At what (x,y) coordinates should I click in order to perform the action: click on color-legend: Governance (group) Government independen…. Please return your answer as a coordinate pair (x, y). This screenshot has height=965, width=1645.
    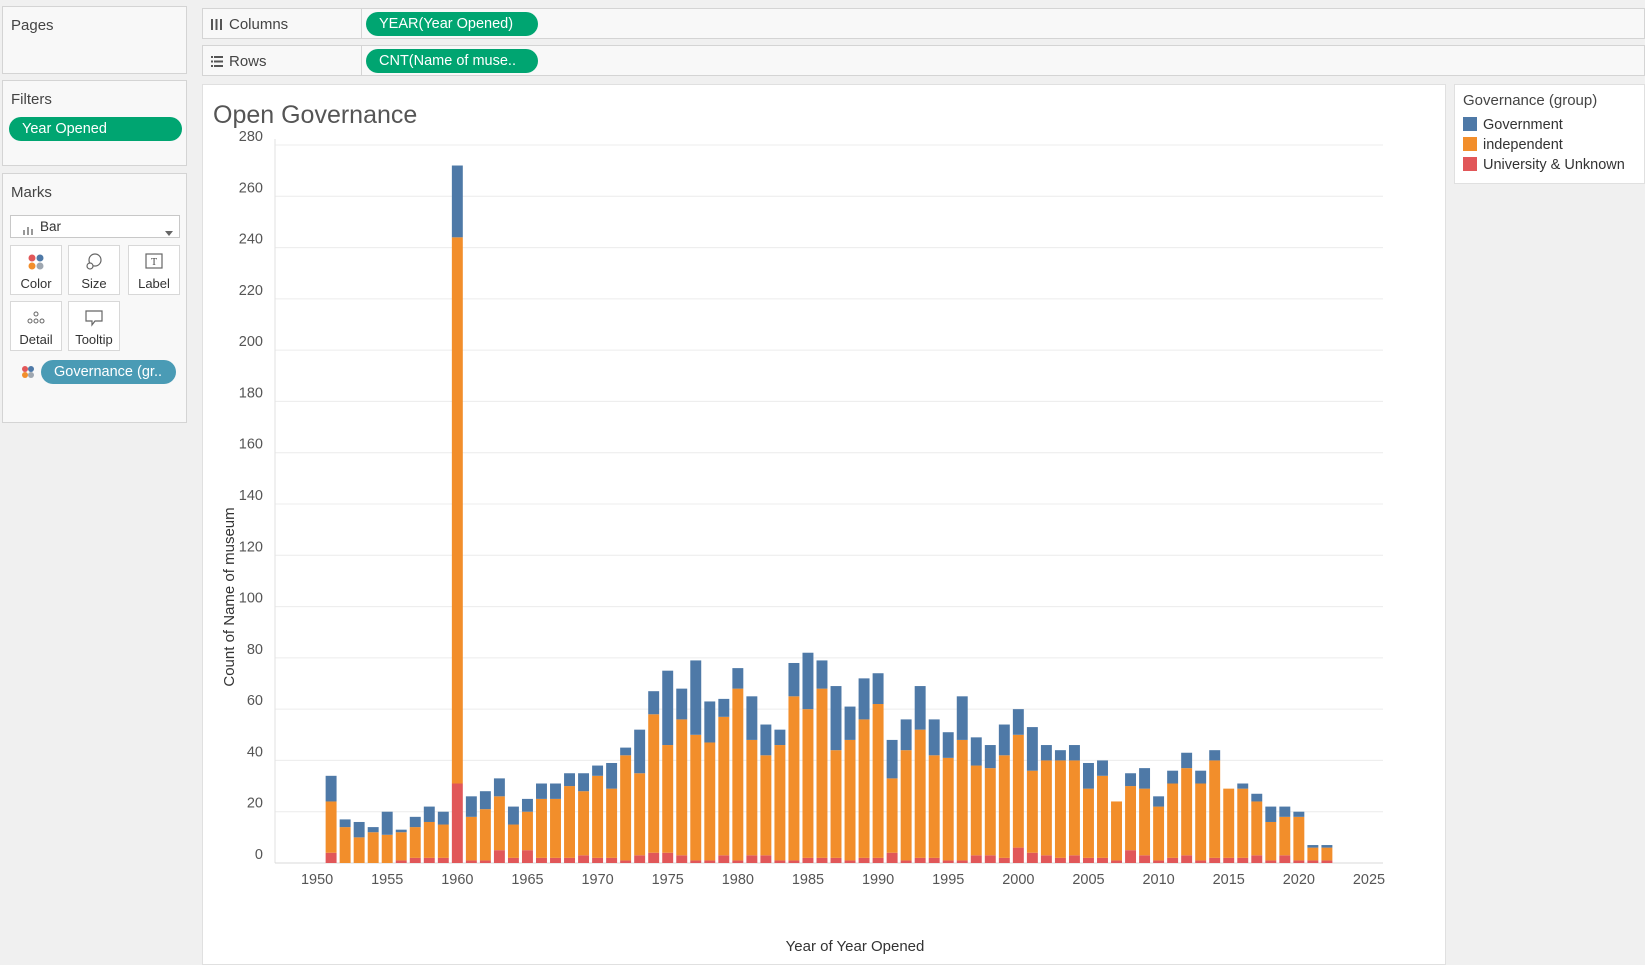
    Looking at the image, I should click on (1549, 134).